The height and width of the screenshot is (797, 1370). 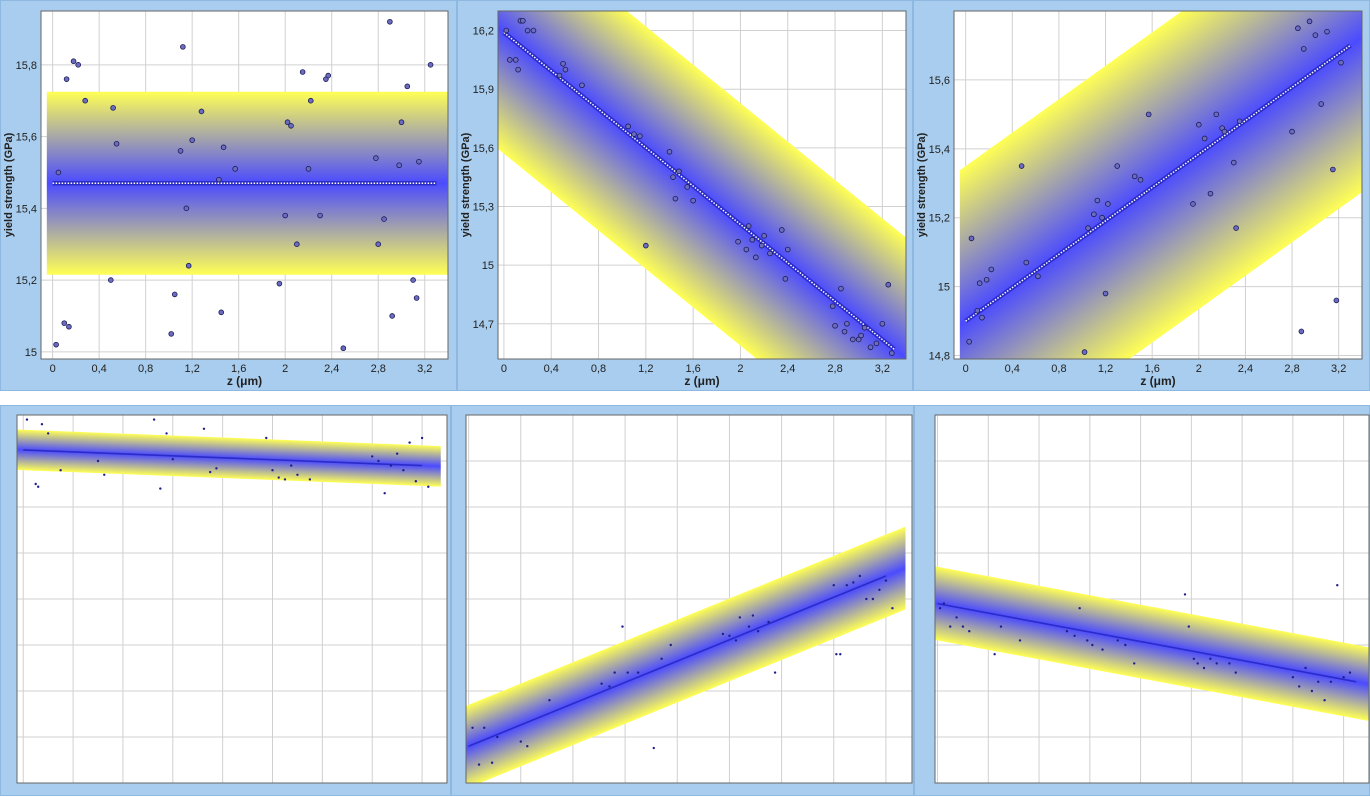 What do you see at coordinates (331, 369) in the screenshot?
I see `x-tick-label: 2,4` at bounding box center [331, 369].